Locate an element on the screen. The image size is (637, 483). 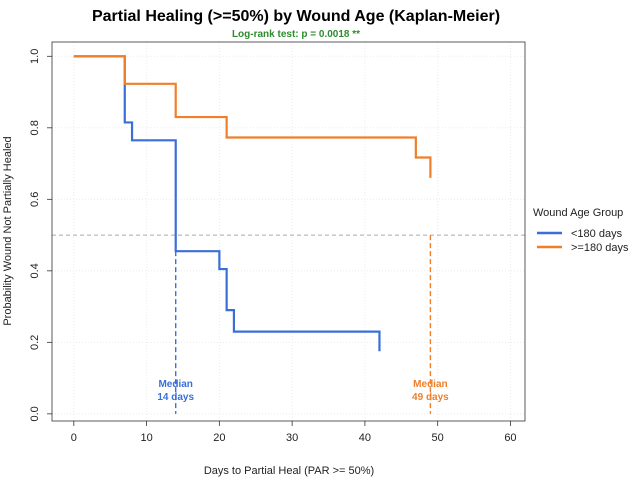
x-axis-label: Days to Partial Heal (PAR >= 50%) is located at coordinates (289, 471).